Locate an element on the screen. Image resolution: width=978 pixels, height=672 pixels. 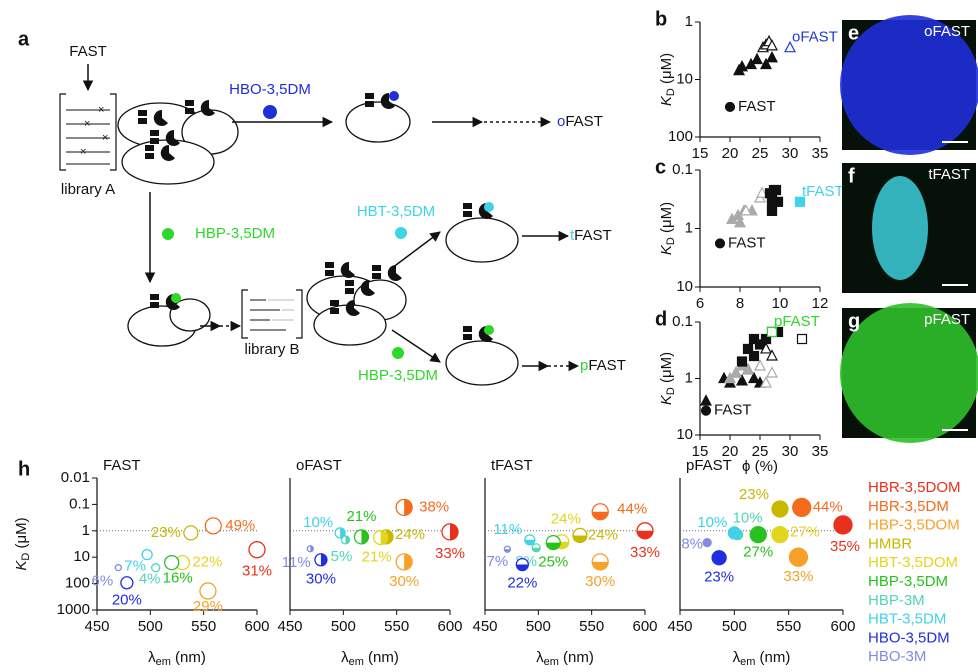
y-tick-label: 10 is located at coordinates (684, 286).